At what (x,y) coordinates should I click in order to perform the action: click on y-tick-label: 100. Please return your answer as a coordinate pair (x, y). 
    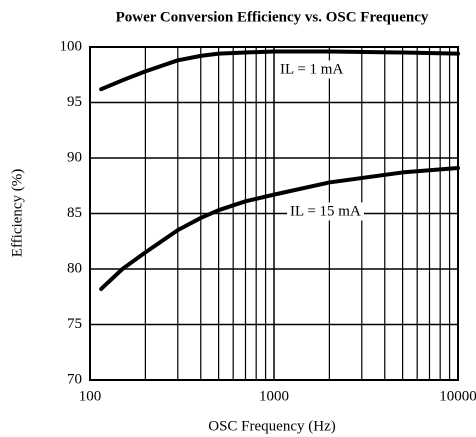
    Looking at the image, I should click on (71, 46).